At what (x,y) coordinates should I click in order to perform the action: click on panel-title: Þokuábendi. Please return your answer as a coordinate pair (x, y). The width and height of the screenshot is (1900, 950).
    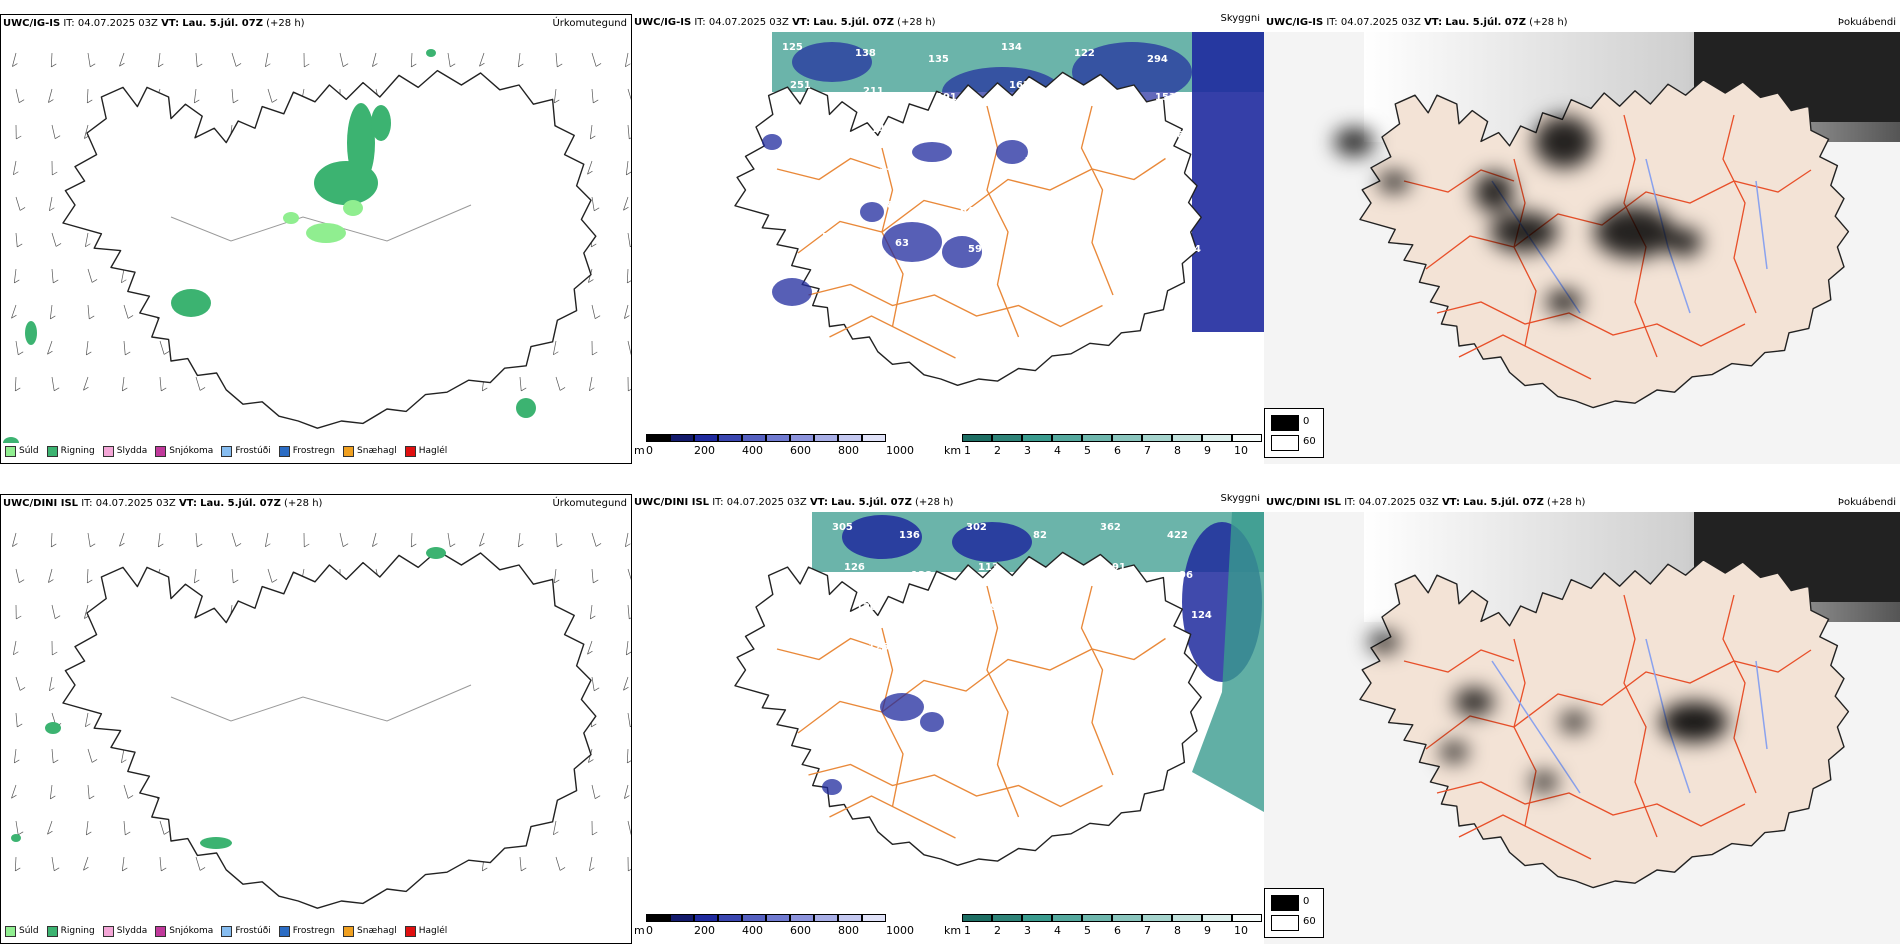
    Looking at the image, I should click on (1866, 22).